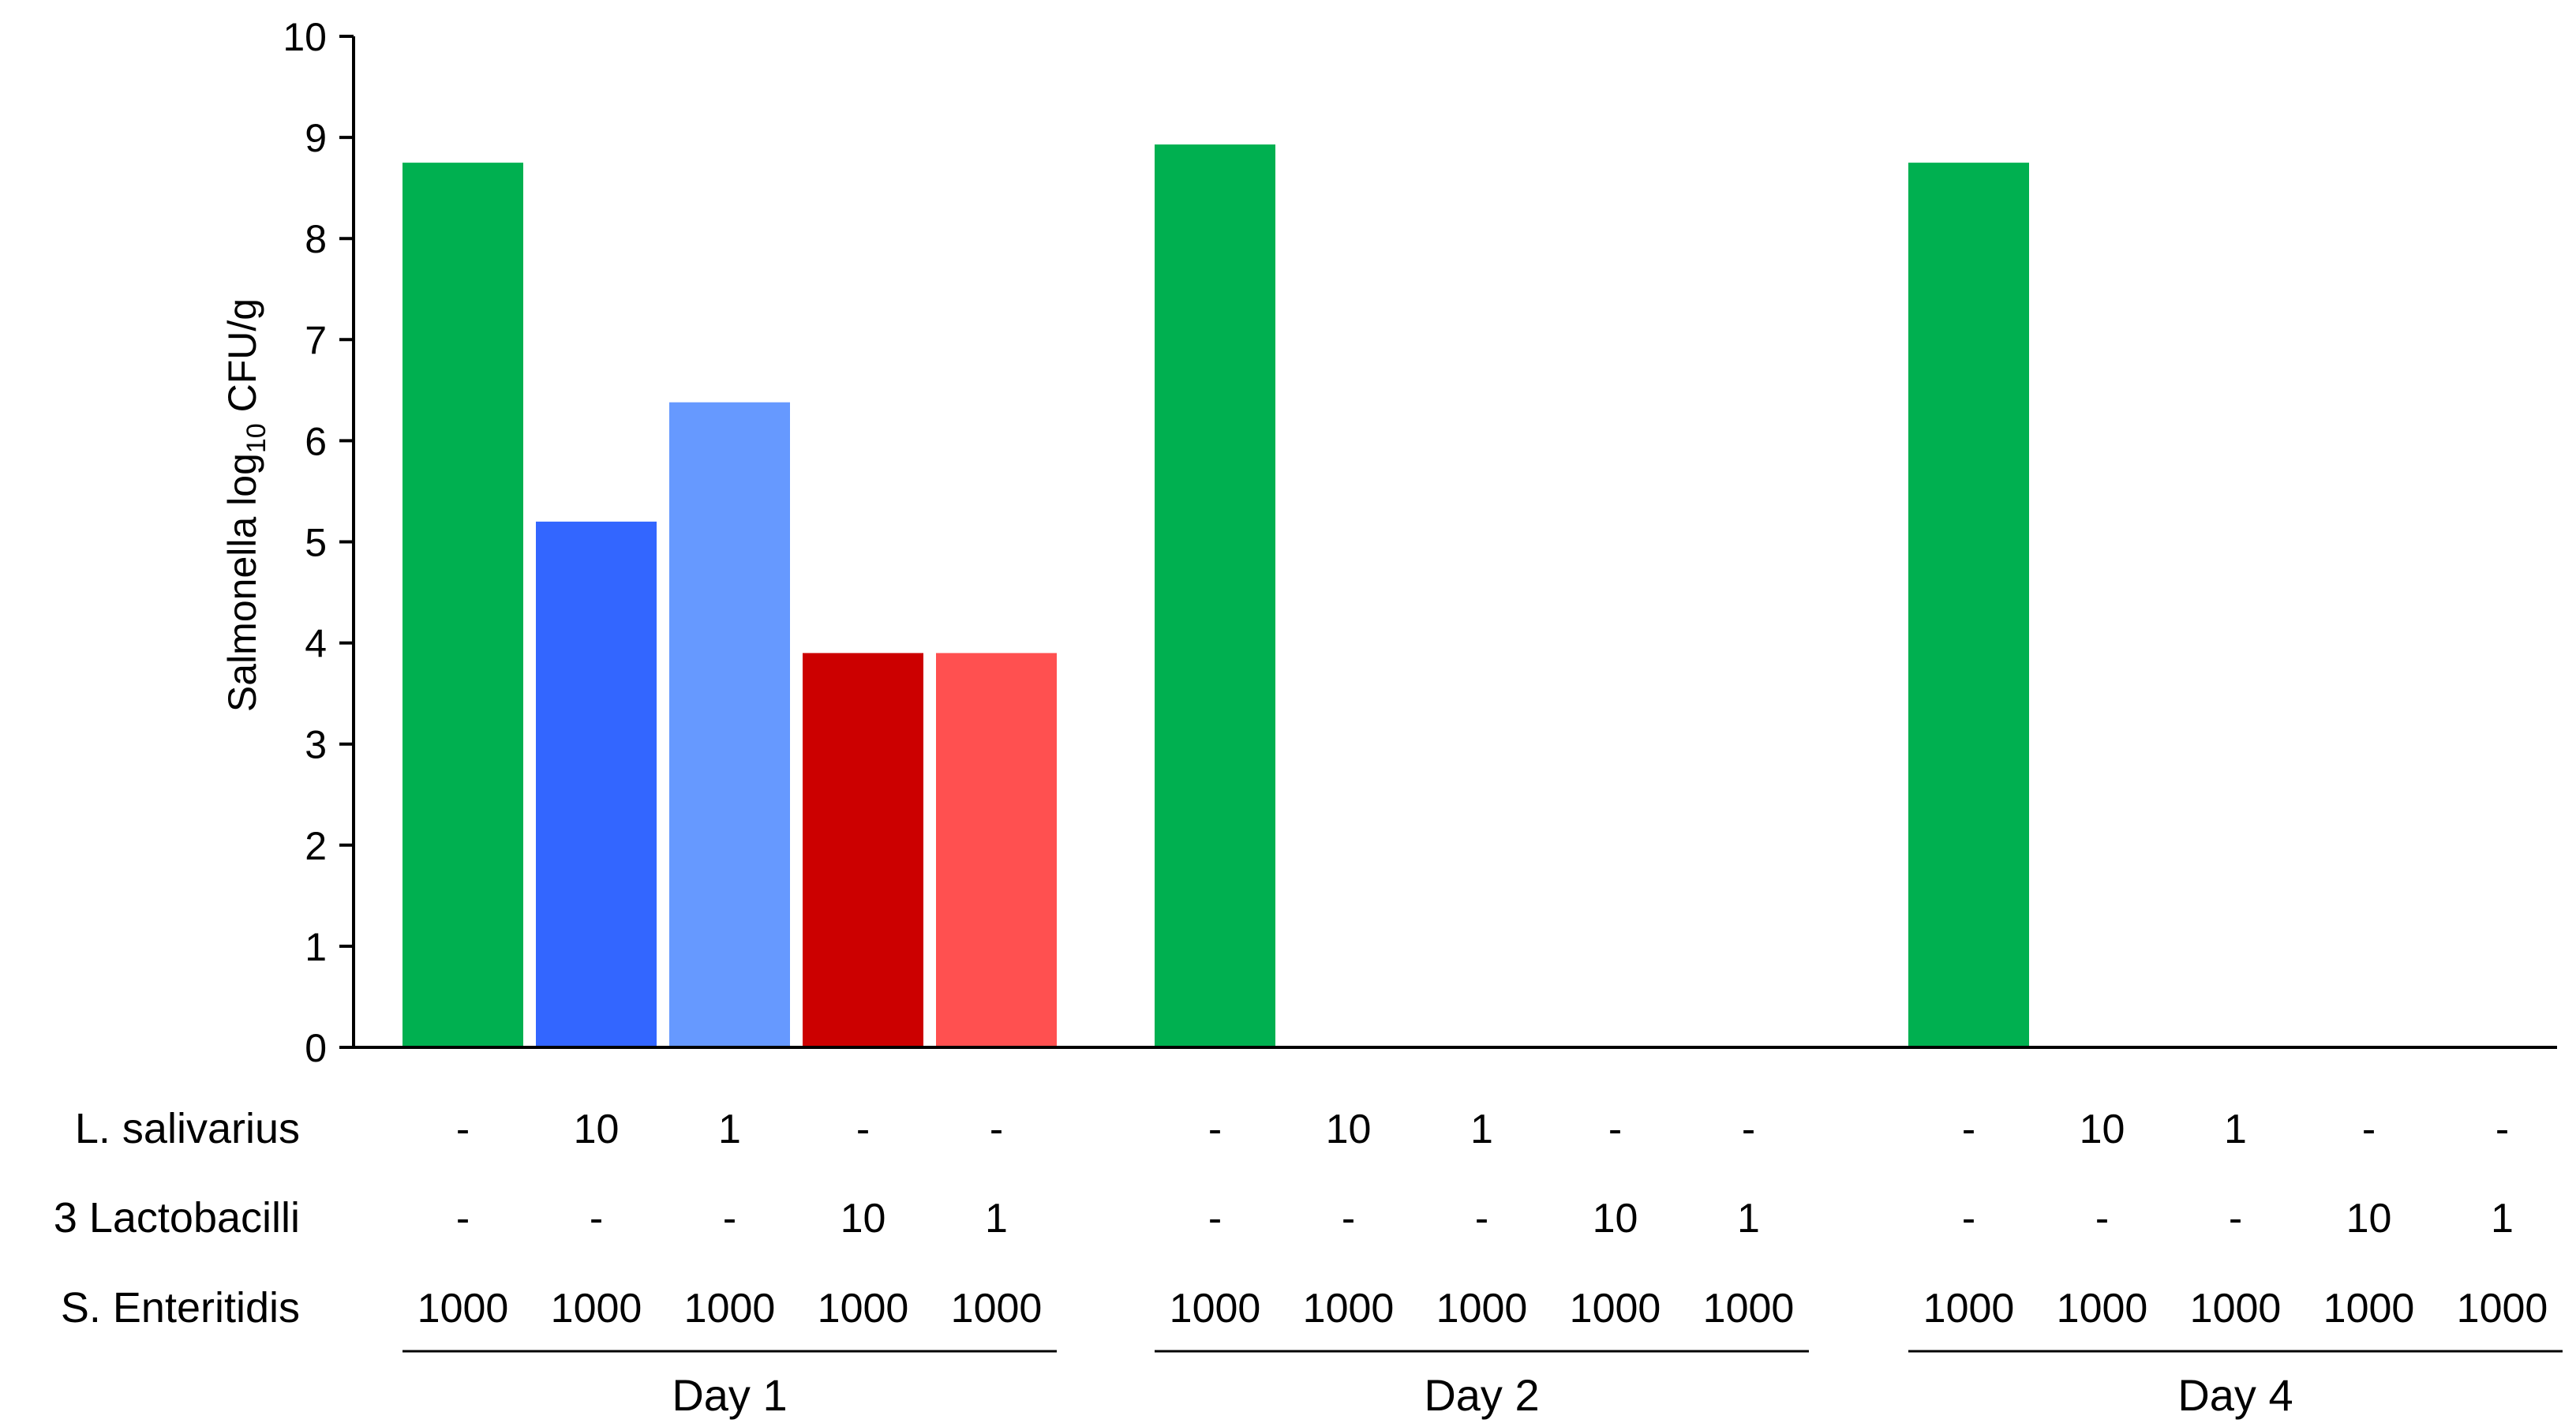 The image size is (2576, 1427). What do you see at coordinates (1481, 1395) in the screenshot?
I see `group-label-day-2: Day 2` at bounding box center [1481, 1395].